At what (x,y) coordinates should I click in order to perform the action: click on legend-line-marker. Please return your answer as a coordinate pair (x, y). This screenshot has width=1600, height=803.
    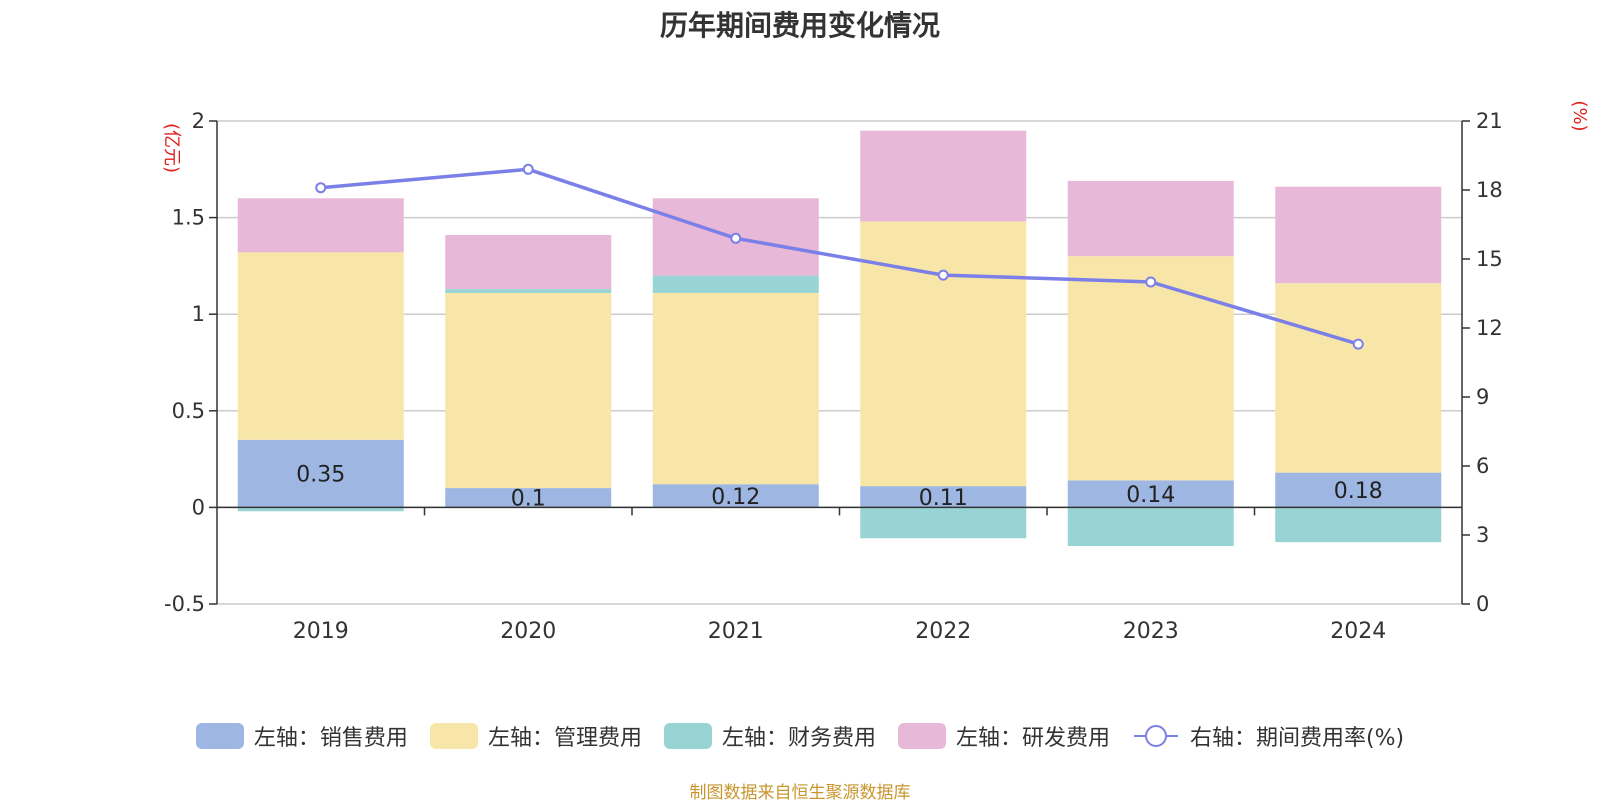
    Looking at the image, I should click on (1155, 736).